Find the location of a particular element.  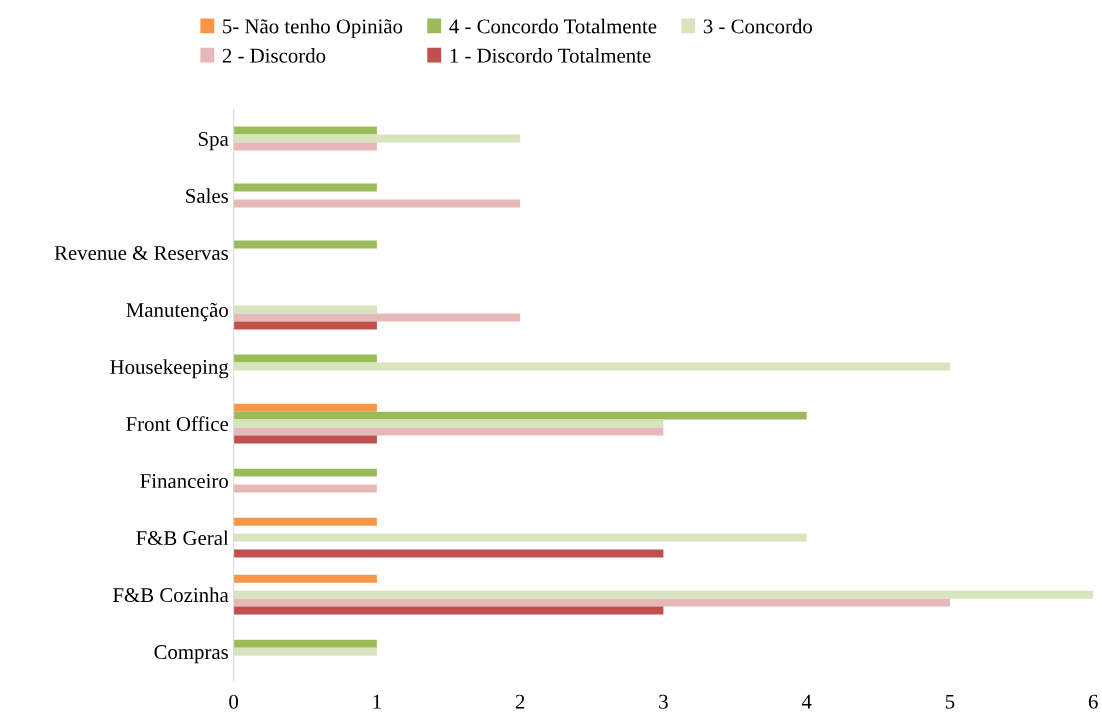

legend-label: 5- Não tenho Opinião is located at coordinates (313, 28).